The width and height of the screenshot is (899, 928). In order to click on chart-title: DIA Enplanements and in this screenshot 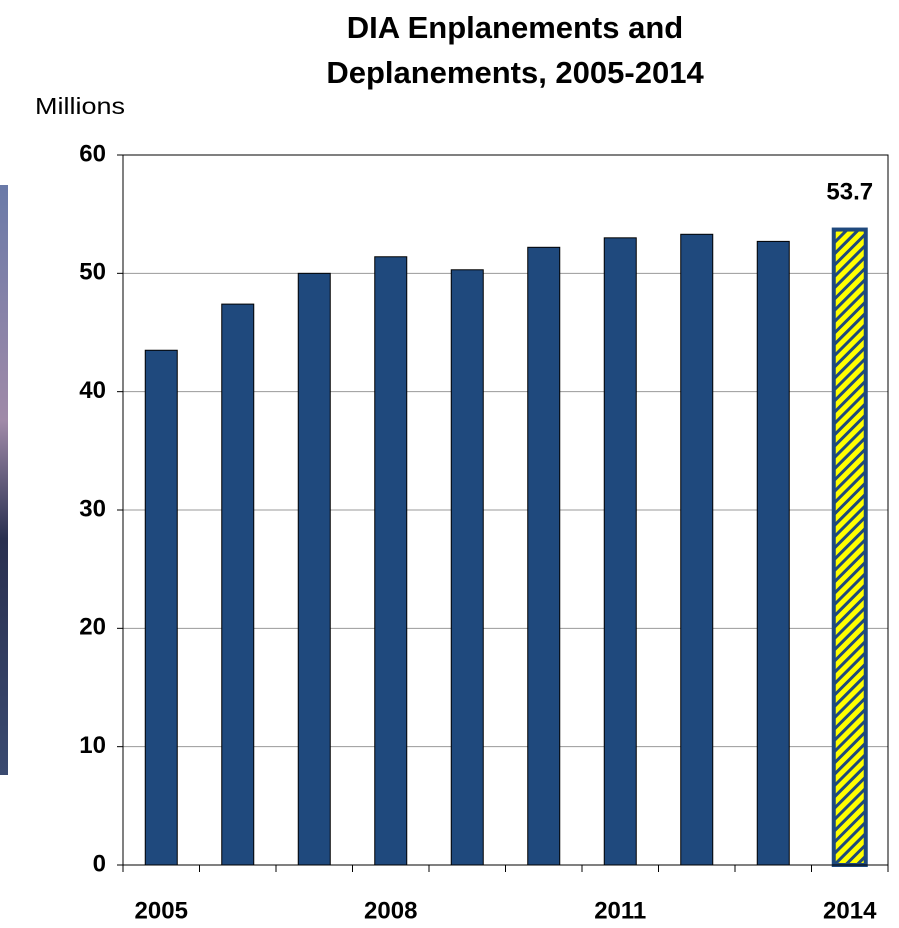, I will do `click(515, 27)`.